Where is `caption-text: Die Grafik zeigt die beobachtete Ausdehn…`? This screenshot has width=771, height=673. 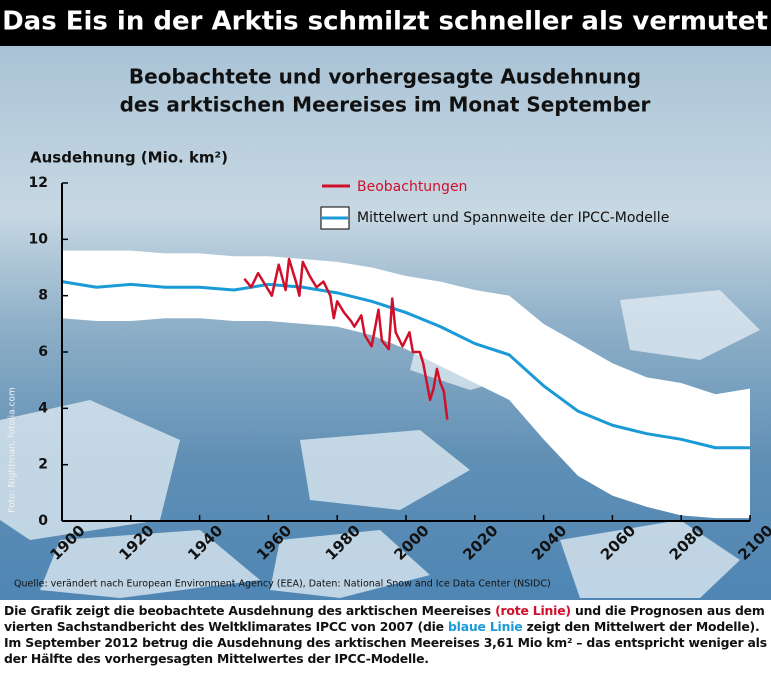 caption-text: Die Grafik zeigt die beobachtete Ausdehn… is located at coordinates (250, 610).